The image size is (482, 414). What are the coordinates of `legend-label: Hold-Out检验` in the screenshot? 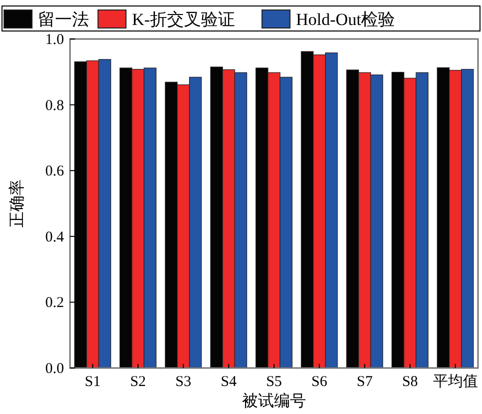 It's located at (346, 19).